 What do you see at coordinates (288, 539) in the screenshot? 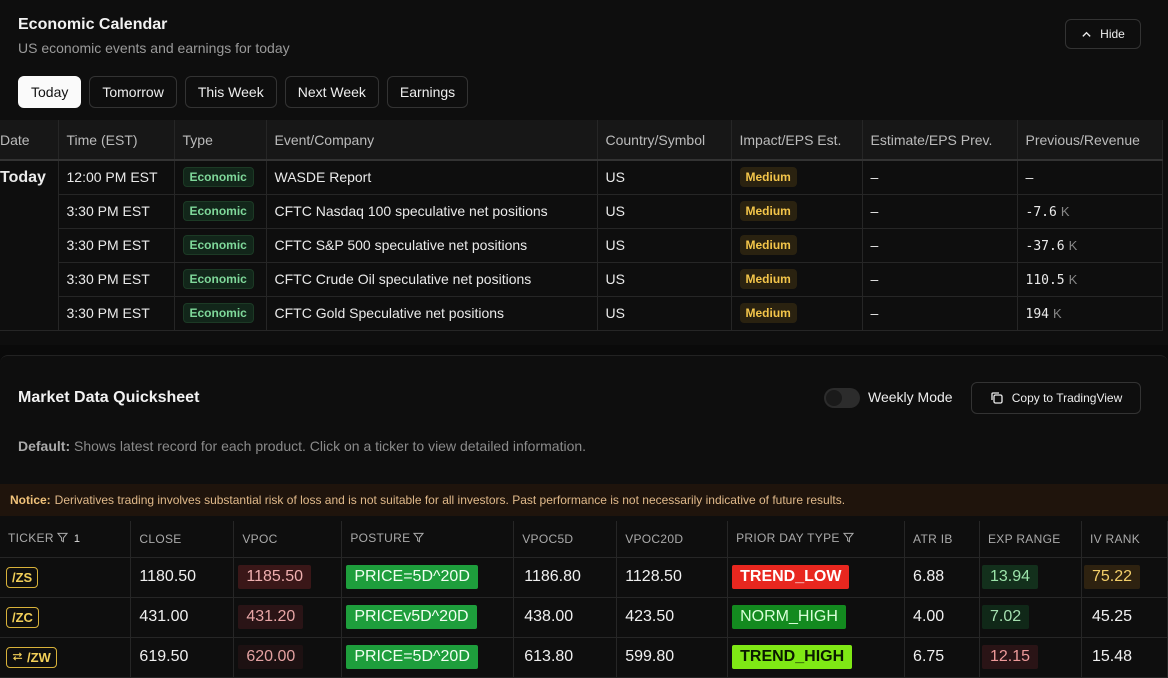
I see `quicksheet-col-header: VPOC` at bounding box center [288, 539].